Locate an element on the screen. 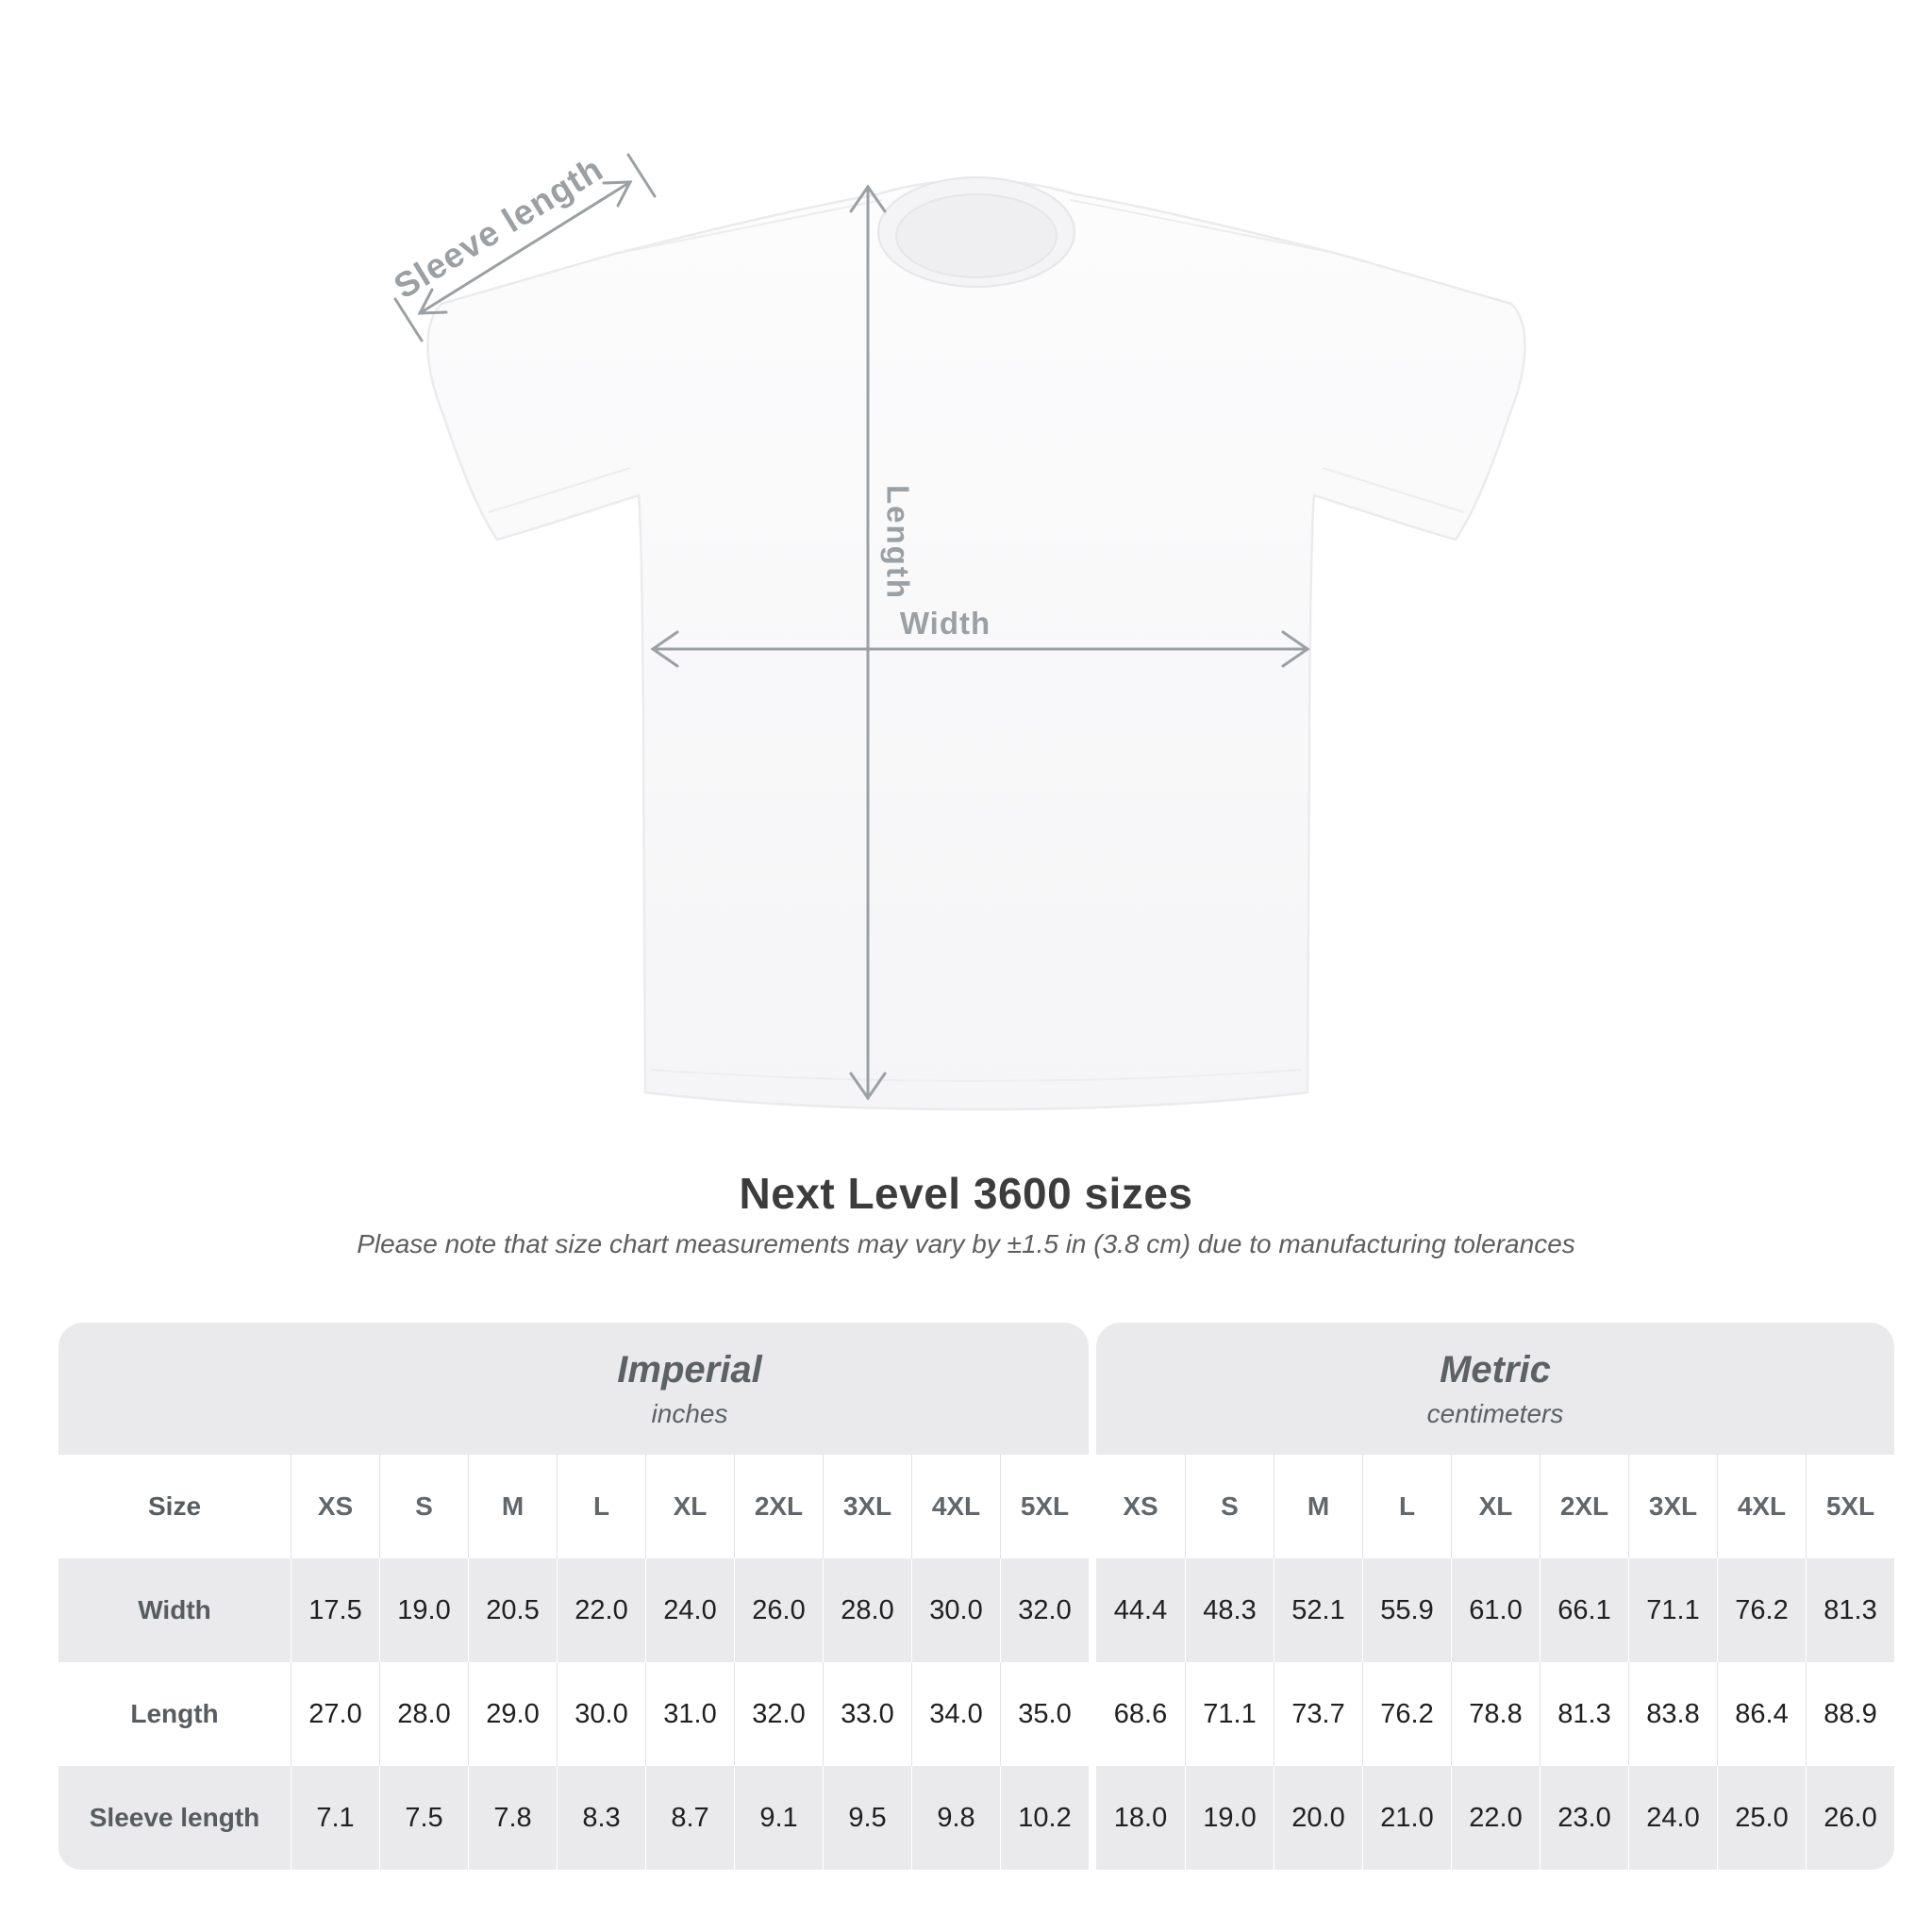  length-label: Length is located at coordinates (899, 542).